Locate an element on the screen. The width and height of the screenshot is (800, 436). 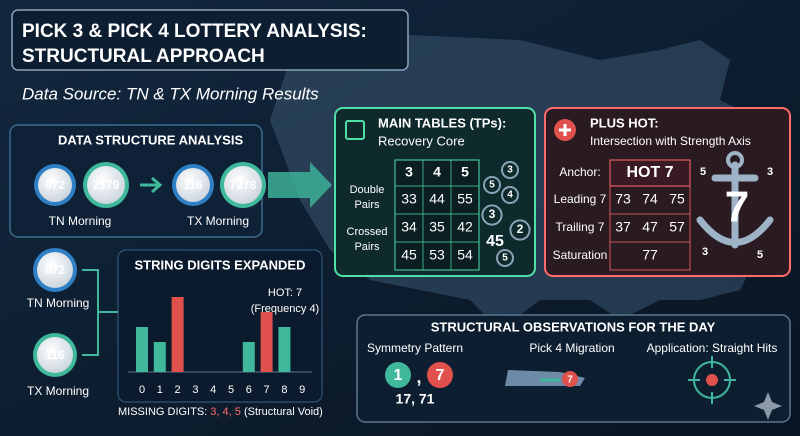
gear-digit: 4 is located at coordinates (510, 195).